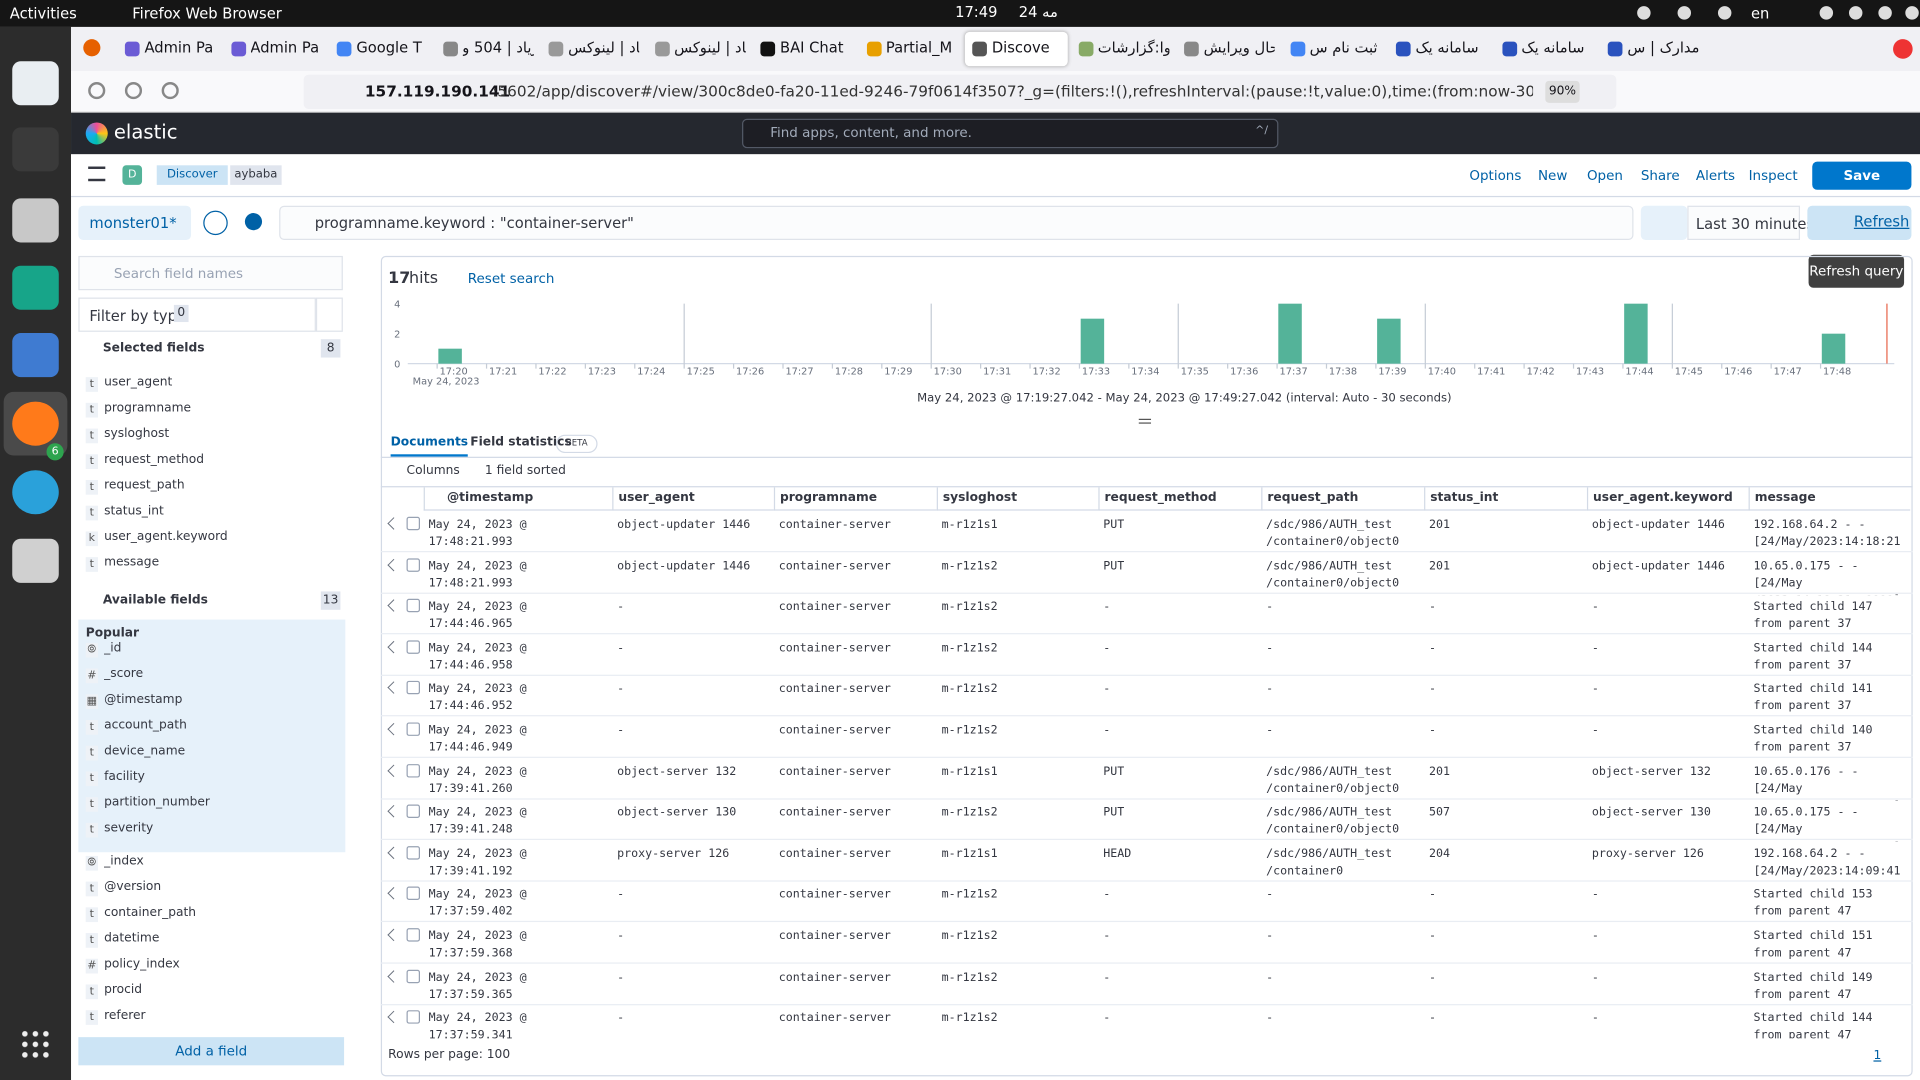  Describe the element at coordinates (1552, 175) in the screenshot. I see `menu-item: New` at that location.